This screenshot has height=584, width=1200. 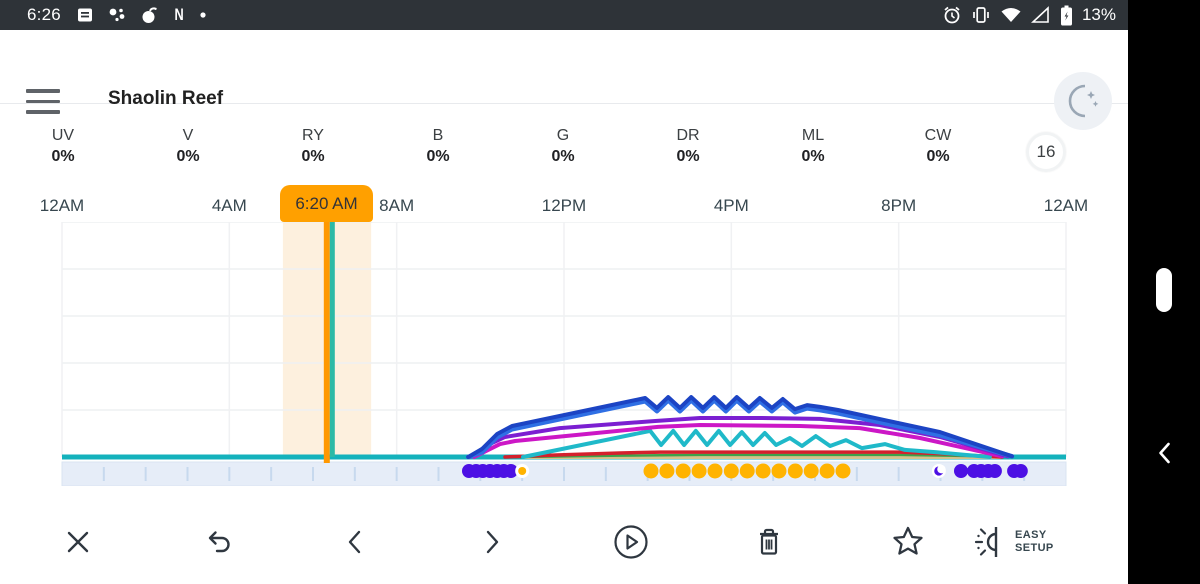 What do you see at coordinates (117, 15) in the screenshot?
I see `assistant-dots-icon` at bounding box center [117, 15].